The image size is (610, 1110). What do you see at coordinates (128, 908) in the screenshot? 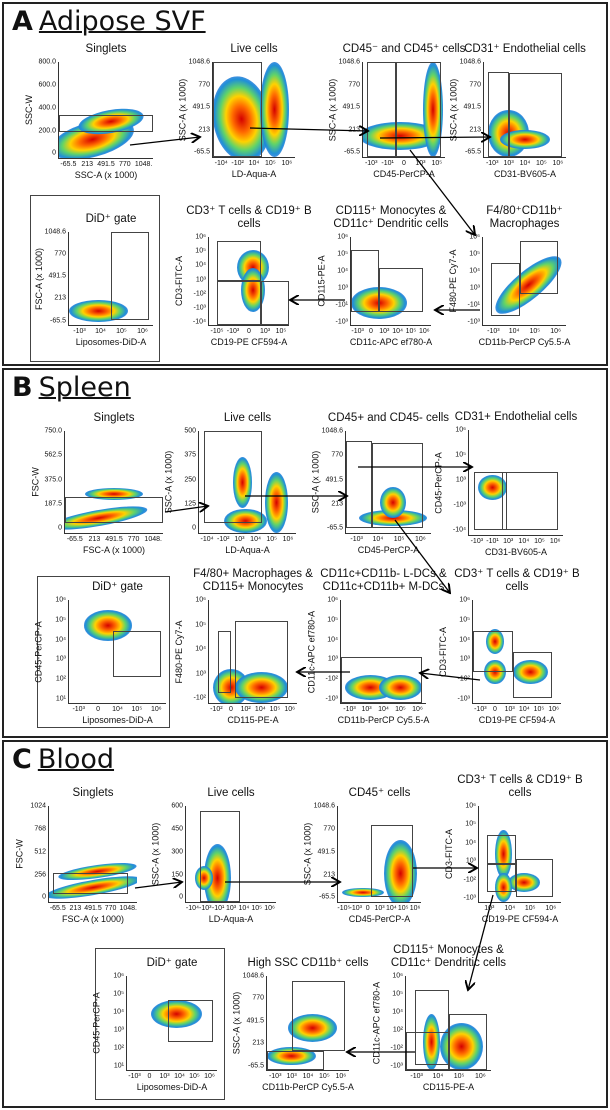
I see `x-tick-label: 1048.` at bounding box center [128, 908].